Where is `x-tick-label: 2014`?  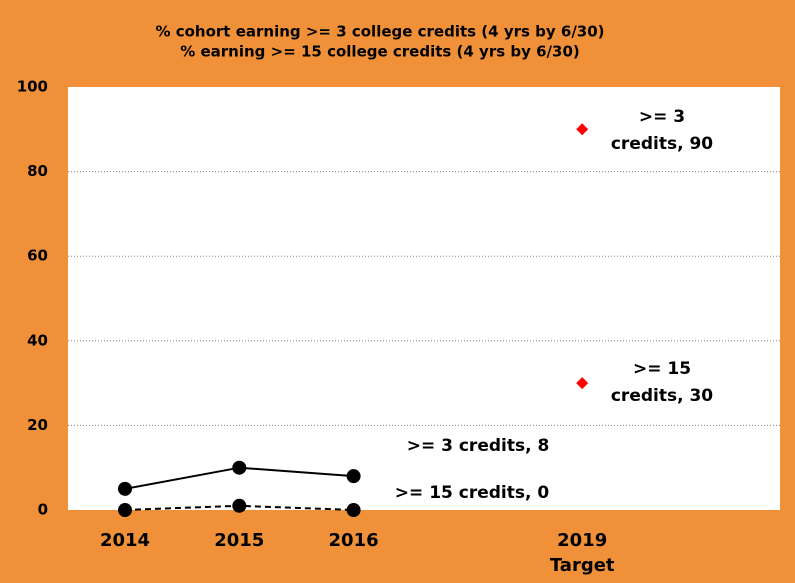 x-tick-label: 2014 is located at coordinates (125, 540).